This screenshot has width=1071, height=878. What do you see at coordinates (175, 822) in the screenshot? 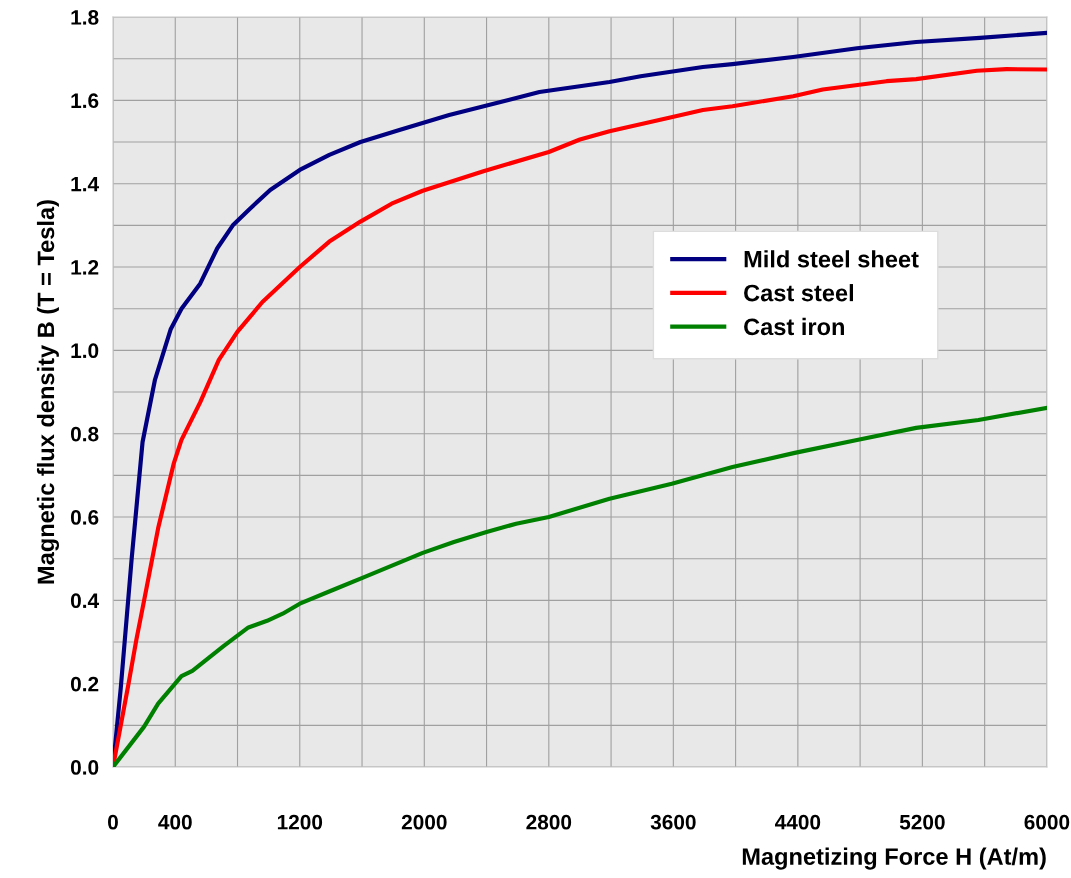
I see `x-tick-label: 400` at bounding box center [175, 822].